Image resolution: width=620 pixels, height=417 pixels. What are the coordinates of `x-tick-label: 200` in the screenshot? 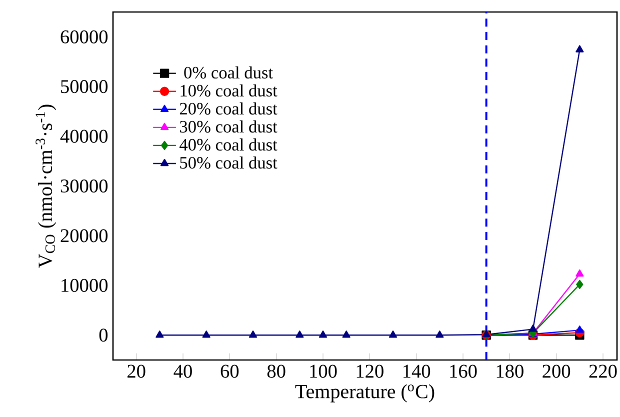 It's located at (556, 371).